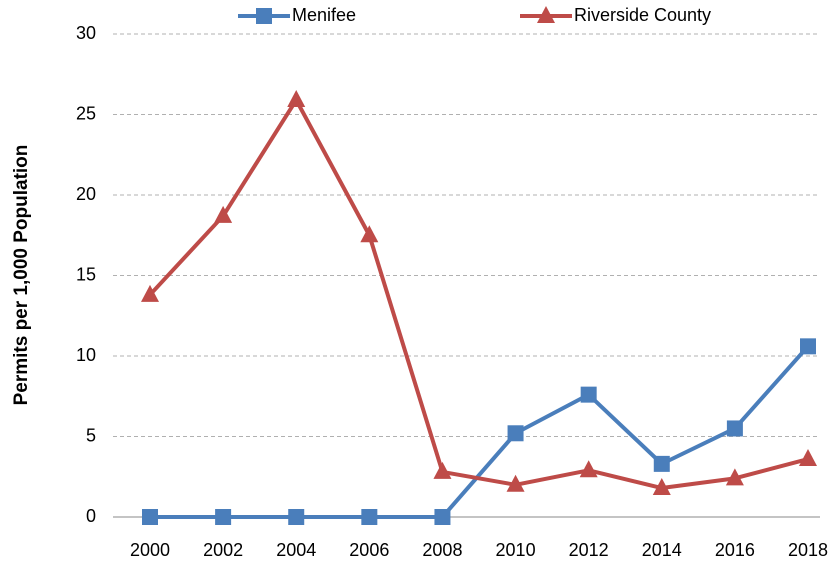 The width and height of the screenshot is (836, 563). What do you see at coordinates (324, 15) in the screenshot?
I see `legend-label: Menifee` at bounding box center [324, 15].